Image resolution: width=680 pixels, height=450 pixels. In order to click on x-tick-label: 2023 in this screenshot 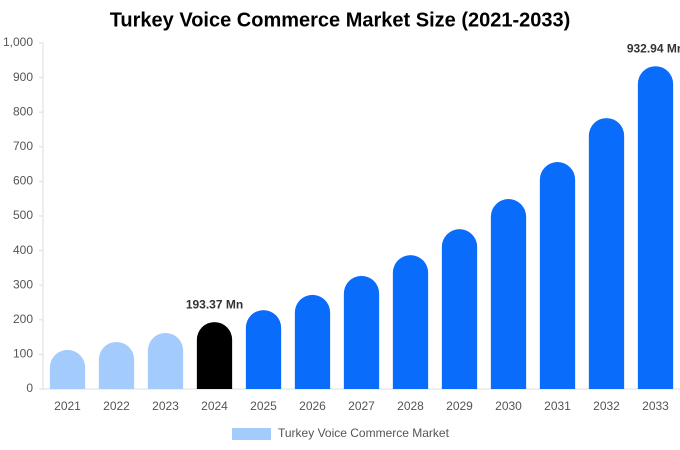, I will do `click(165, 406)`.